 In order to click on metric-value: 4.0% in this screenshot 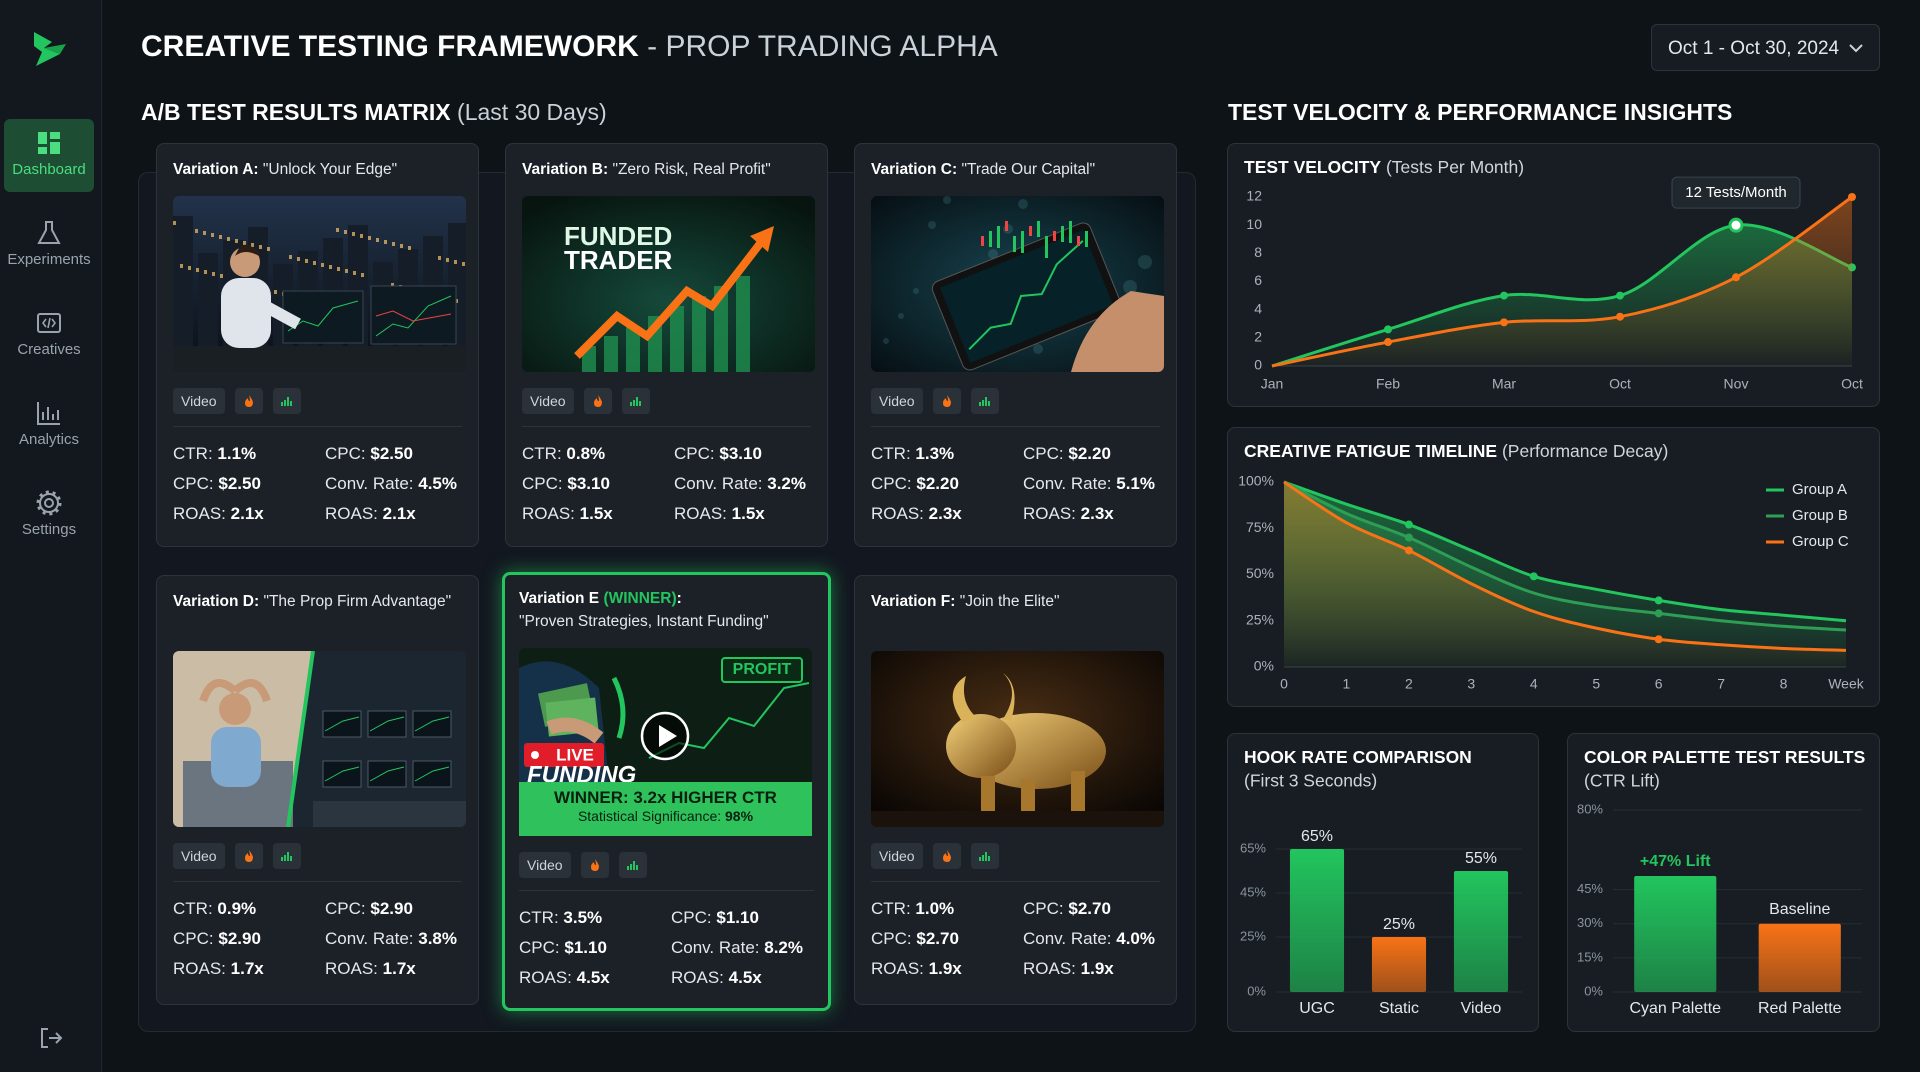, I will do `click(1135, 938)`.